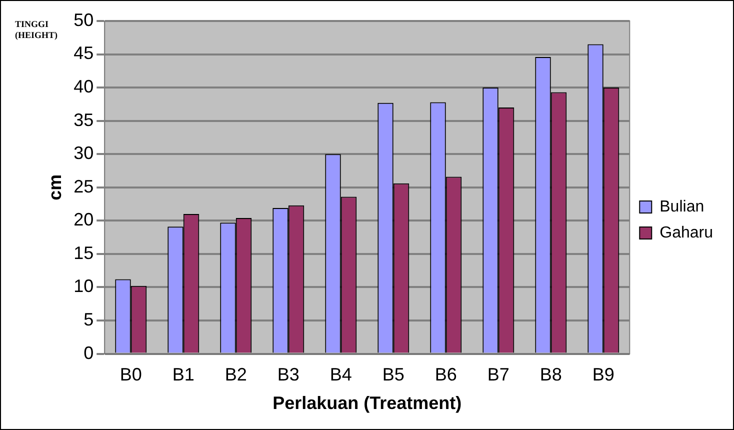 The height and width of the screenshot is (430, 734). What do you see at coordinates (37, 30) in the screenshot?
I see `text: TINGGI (HEIGHT)` at bounding box center [37, 30].